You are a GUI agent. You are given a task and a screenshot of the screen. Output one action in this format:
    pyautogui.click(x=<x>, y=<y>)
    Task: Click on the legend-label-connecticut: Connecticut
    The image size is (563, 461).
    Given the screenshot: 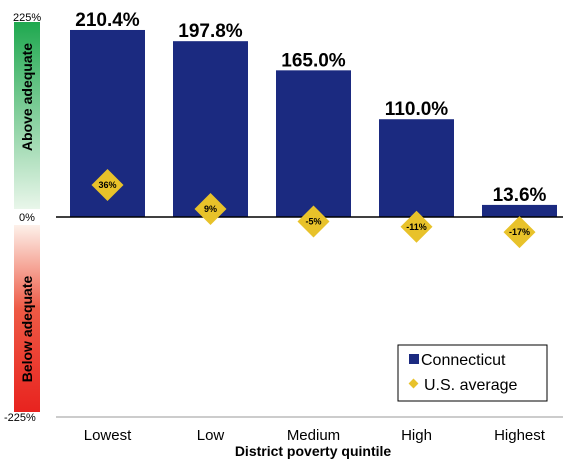 What is the action you would take?
    pyautogui.click(x=463, y=360)
    